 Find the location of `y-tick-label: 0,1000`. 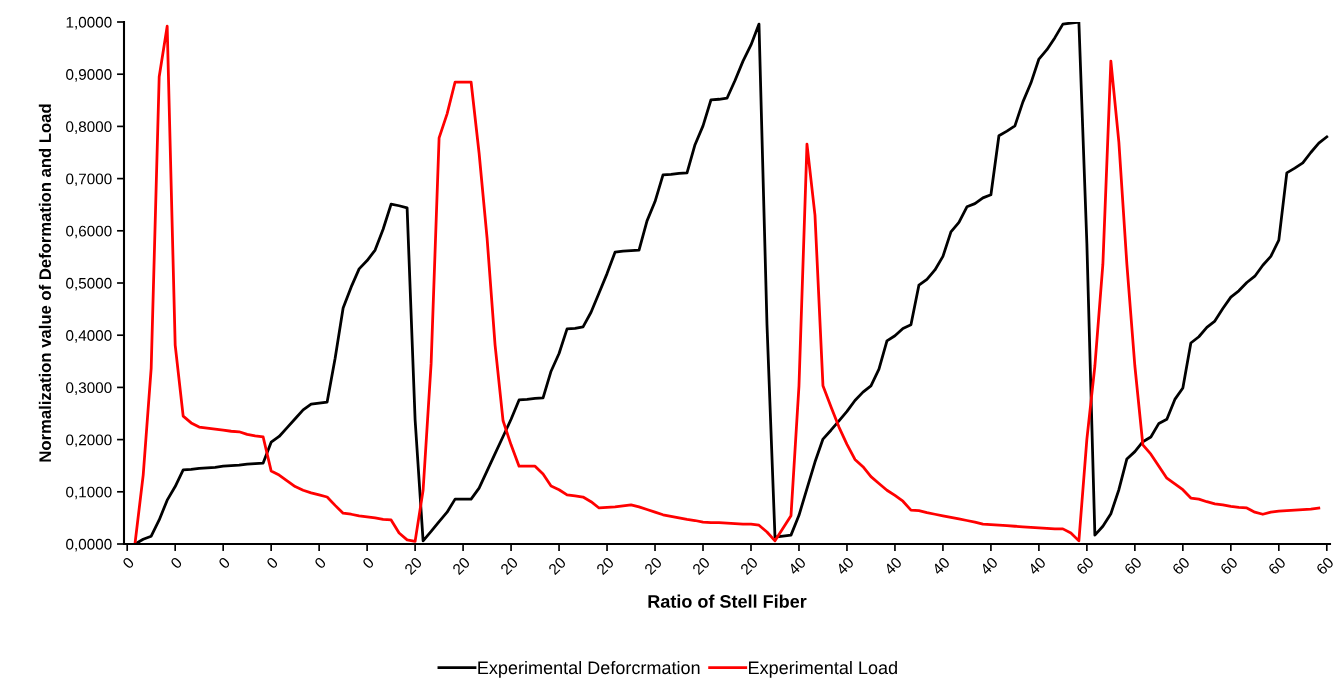

y-tick-label: 0,1000 is located at coordinates (89, 493).